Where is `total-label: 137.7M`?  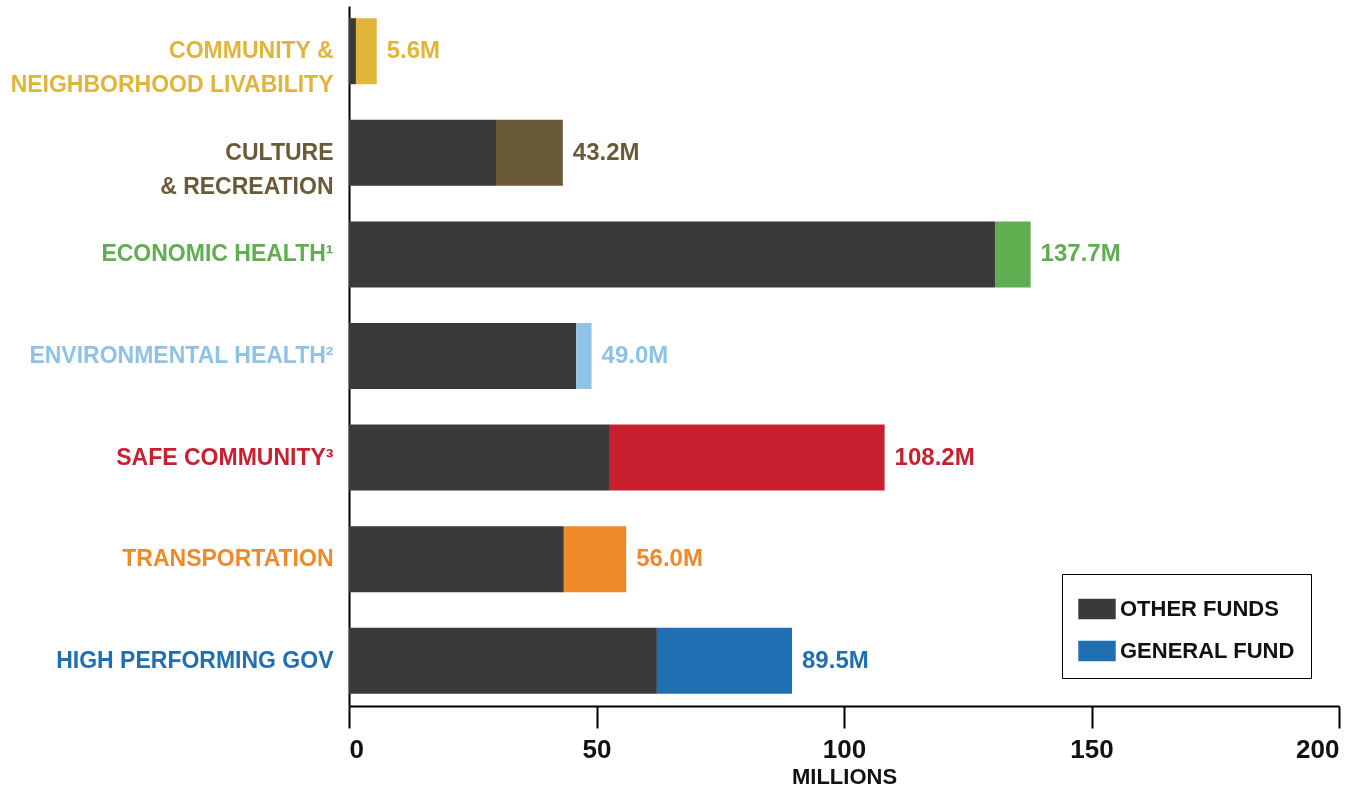 total-label: 137.7M is located at coordinates (1080, 253).